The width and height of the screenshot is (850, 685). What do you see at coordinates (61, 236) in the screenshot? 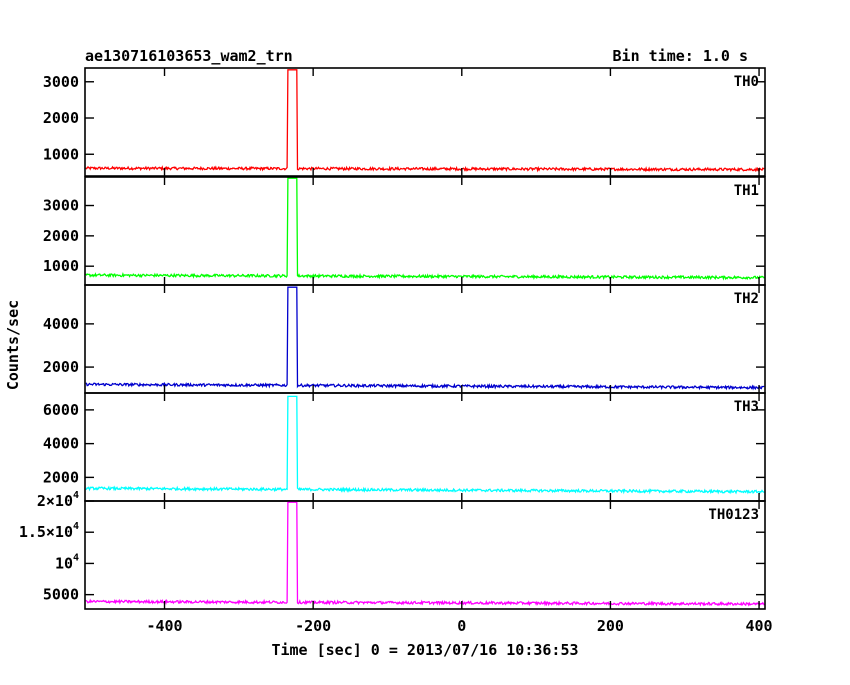
I see `y-tick-label-th1-1: 2000` at bounding box center [61, 236].